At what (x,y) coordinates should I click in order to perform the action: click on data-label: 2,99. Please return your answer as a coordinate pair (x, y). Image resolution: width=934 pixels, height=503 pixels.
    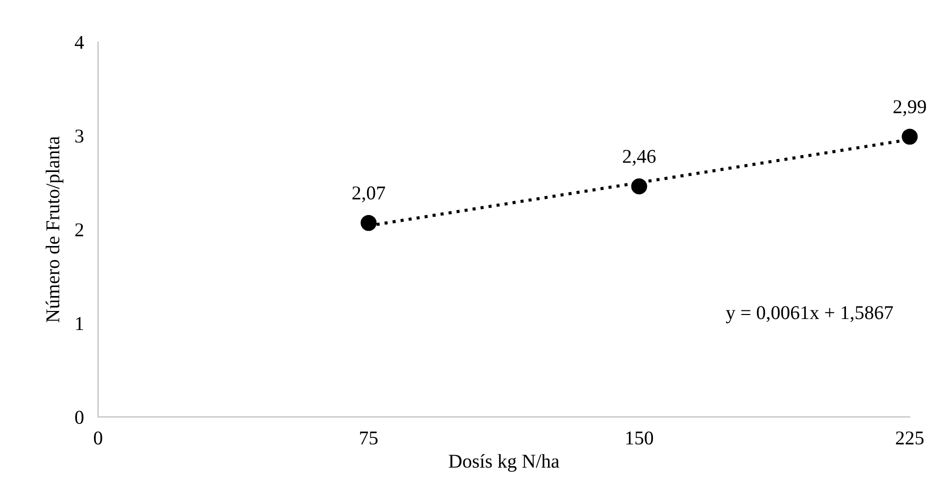
    Looking at the image, I should click on (910, 108).